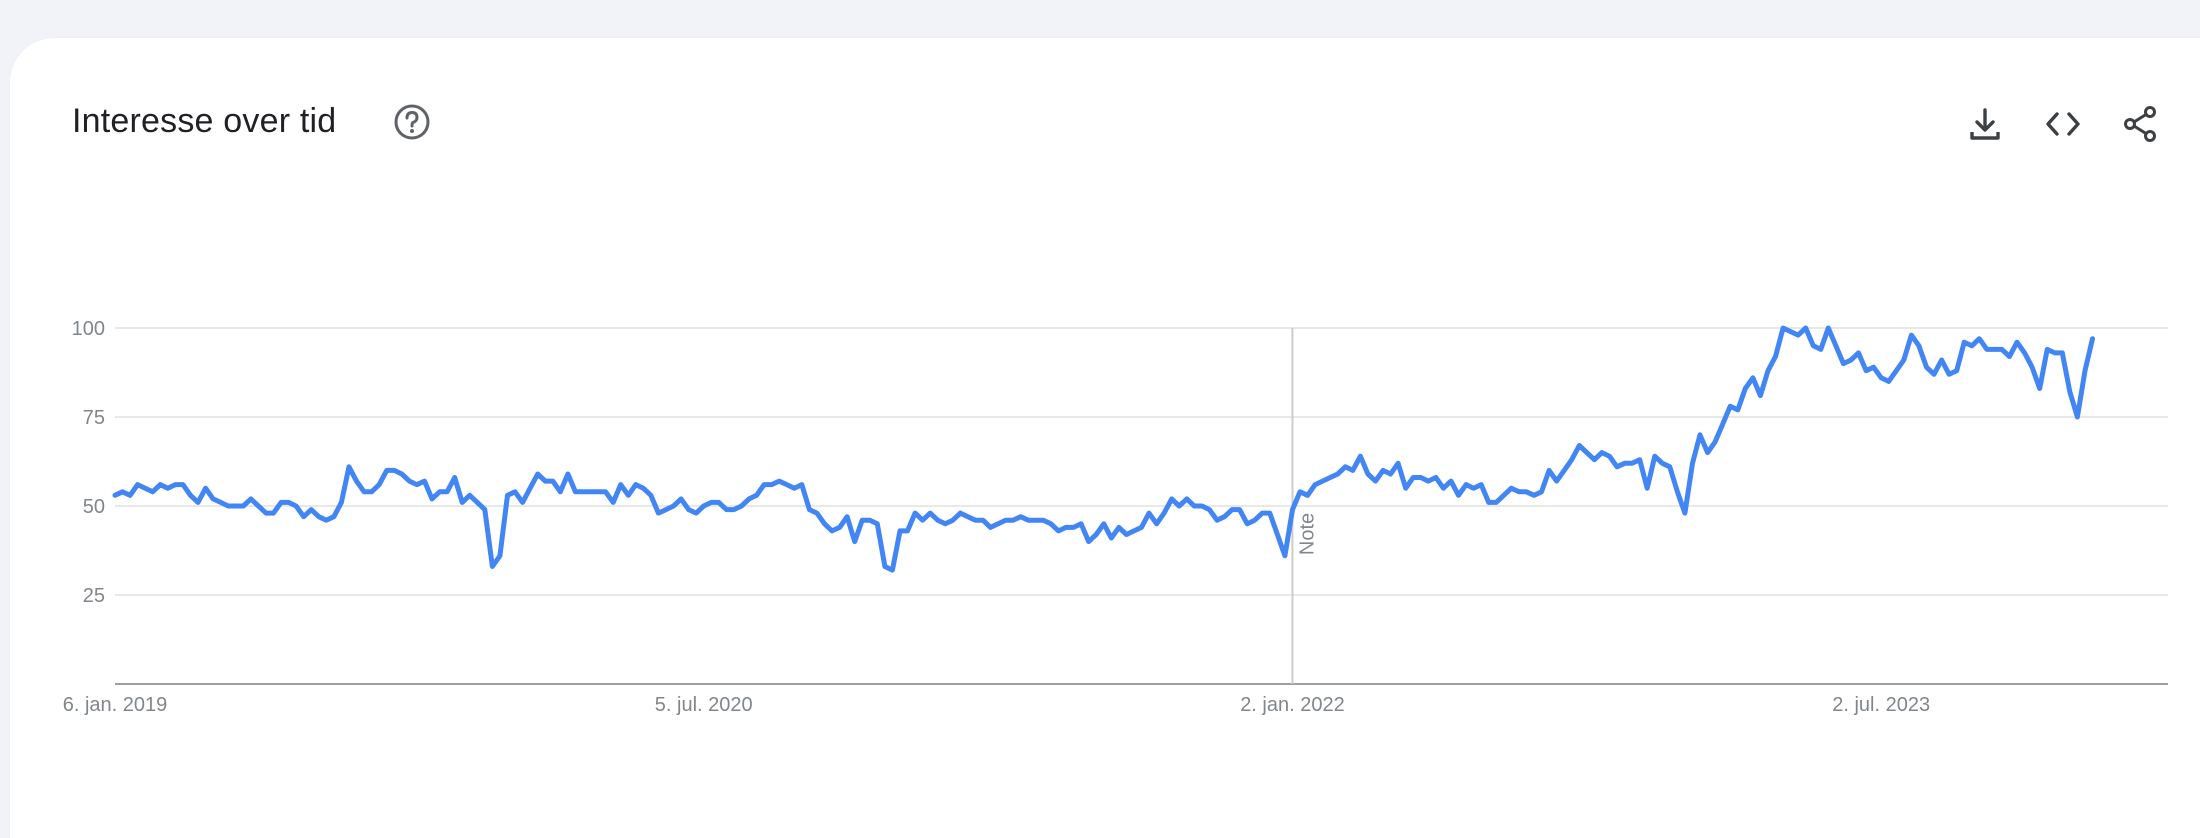  Describe the element at coordinates (94, 418) in the screenshot. I see `y-tick-label: 75` at that location.